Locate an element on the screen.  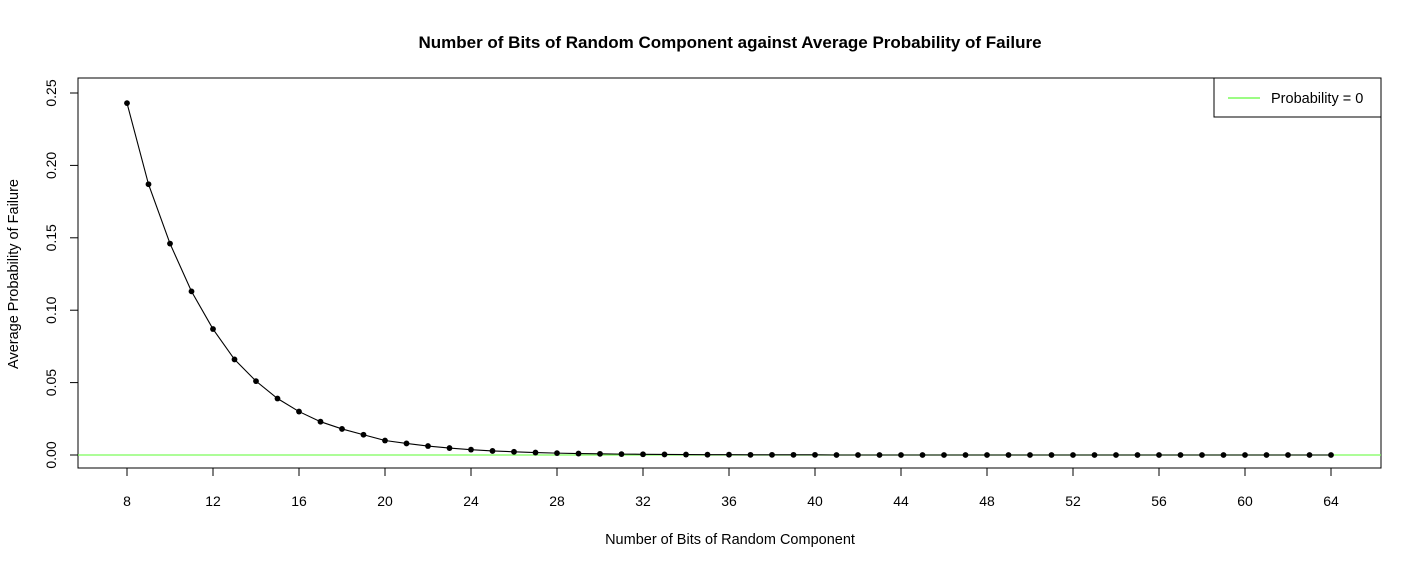
y-tick-label: 0.05 is located at coordinates (51, 382).